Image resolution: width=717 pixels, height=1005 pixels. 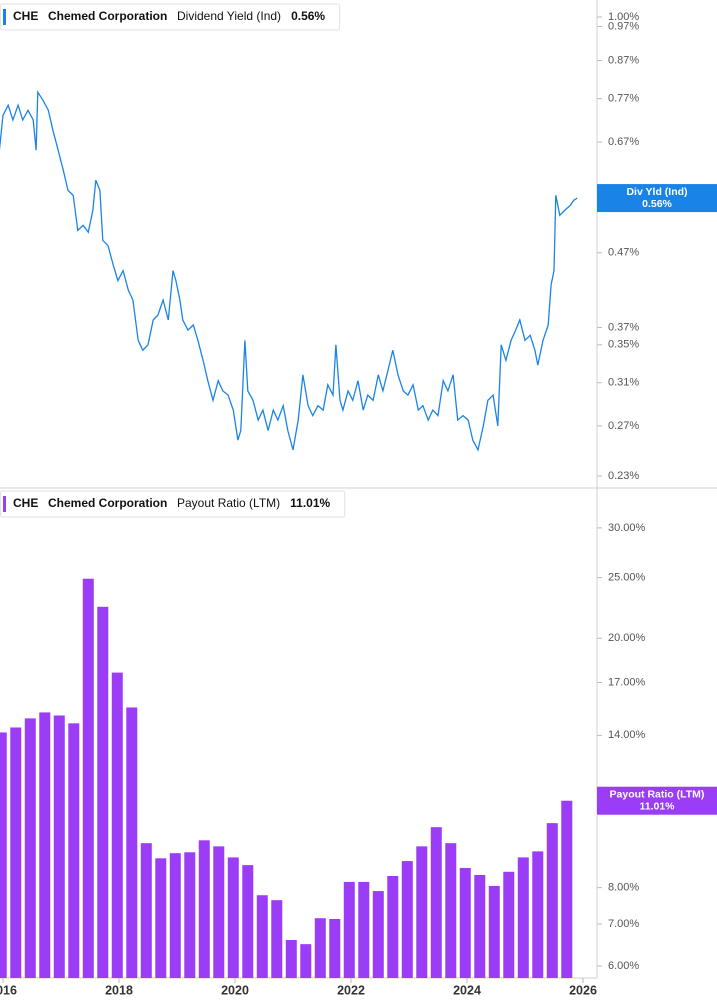 What do you see at coordinates (627, 682) in the screenshot?
I see `y-tick-label: 17.00%` at bounding box center [627, 682].